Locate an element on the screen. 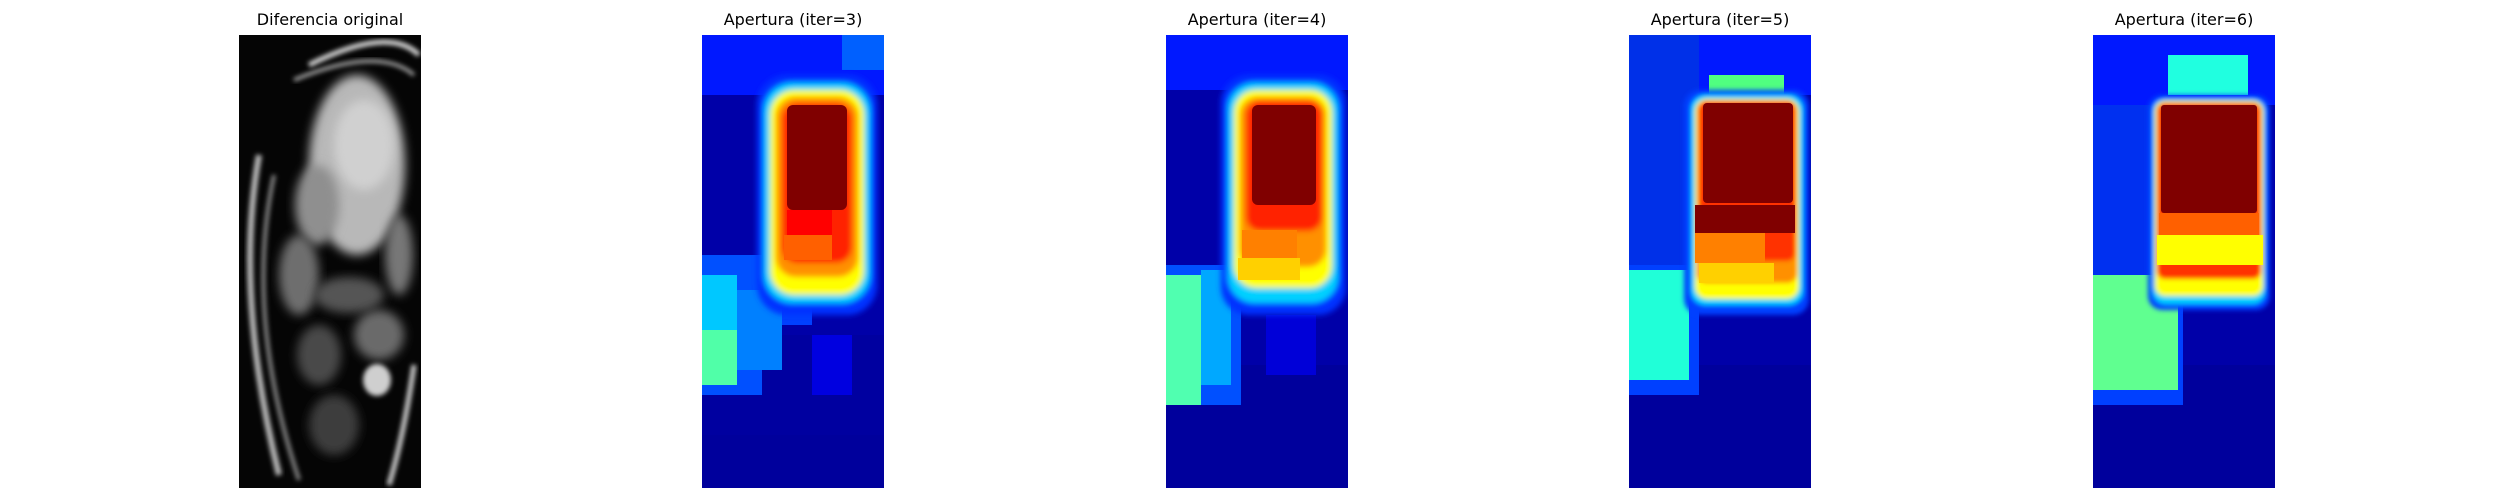  grayscale-mri-image is located at coordinates (330, 261).